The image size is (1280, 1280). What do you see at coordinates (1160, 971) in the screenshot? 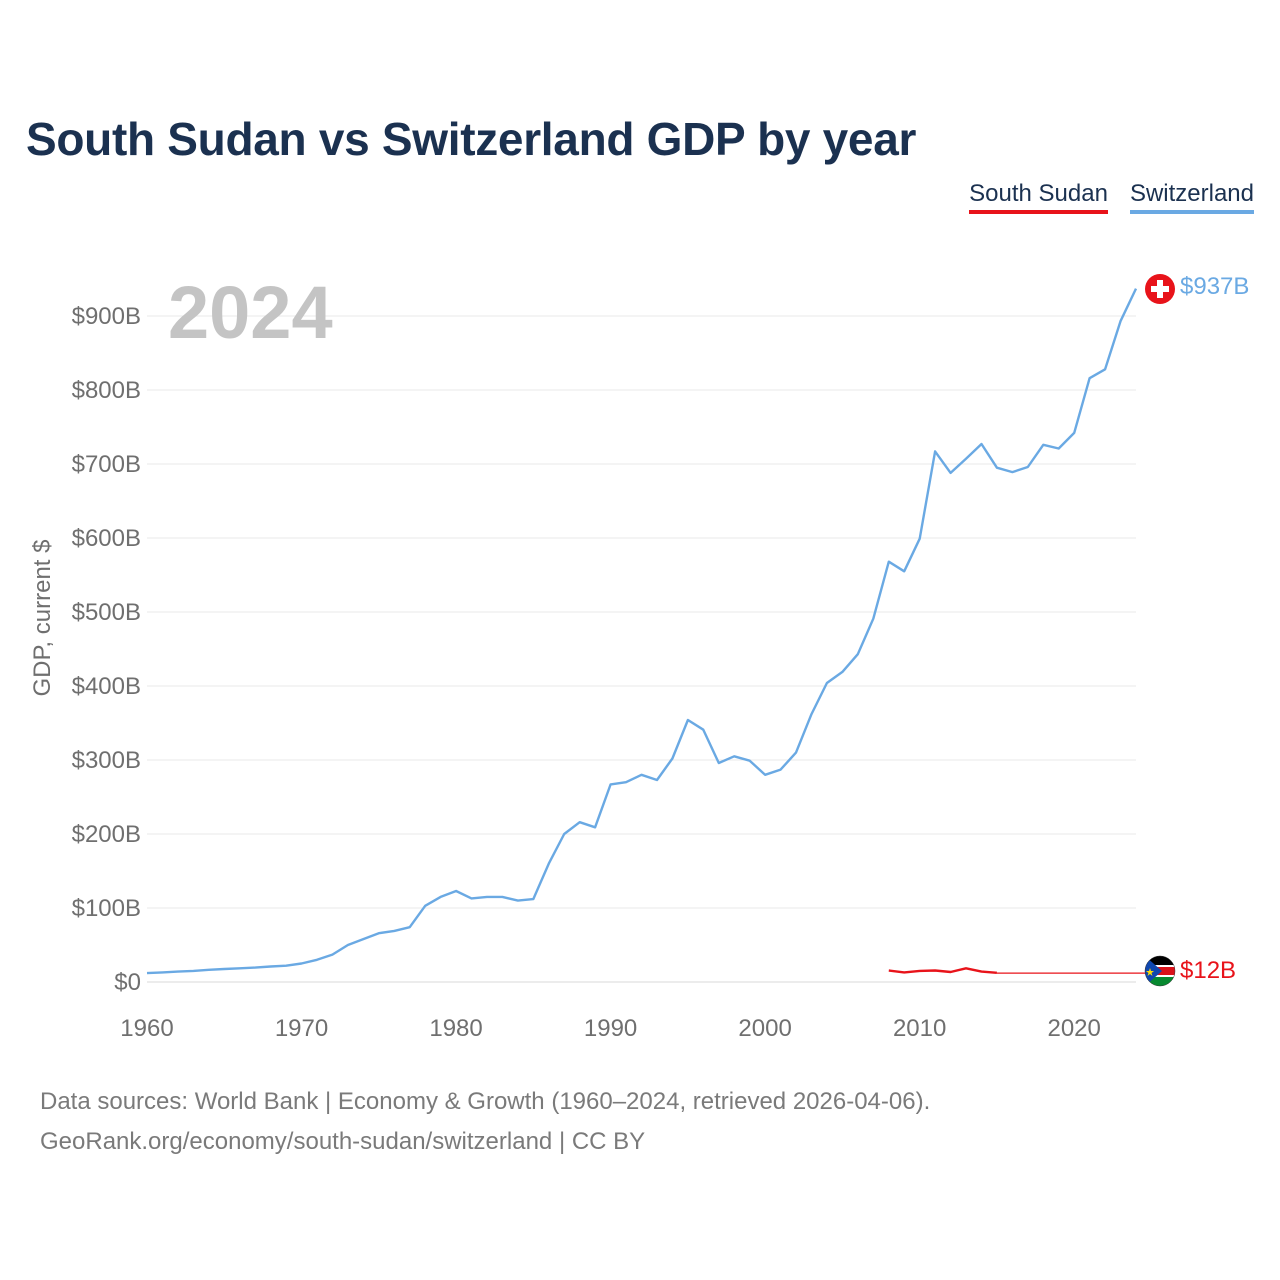
I see `south-sudan-flag-icon` at bounding box center [1160, 971].